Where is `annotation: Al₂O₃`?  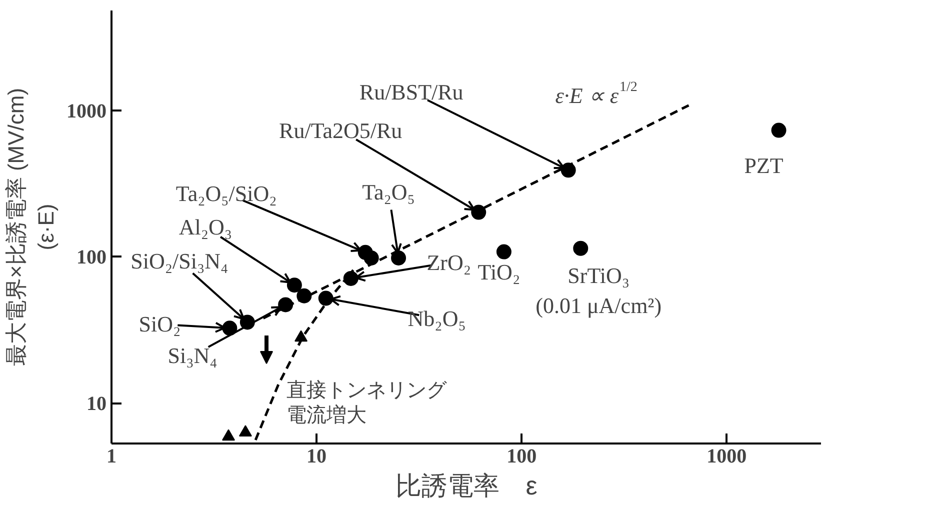 annotation: Al₂O₃ is located at coordinates (205, 227).